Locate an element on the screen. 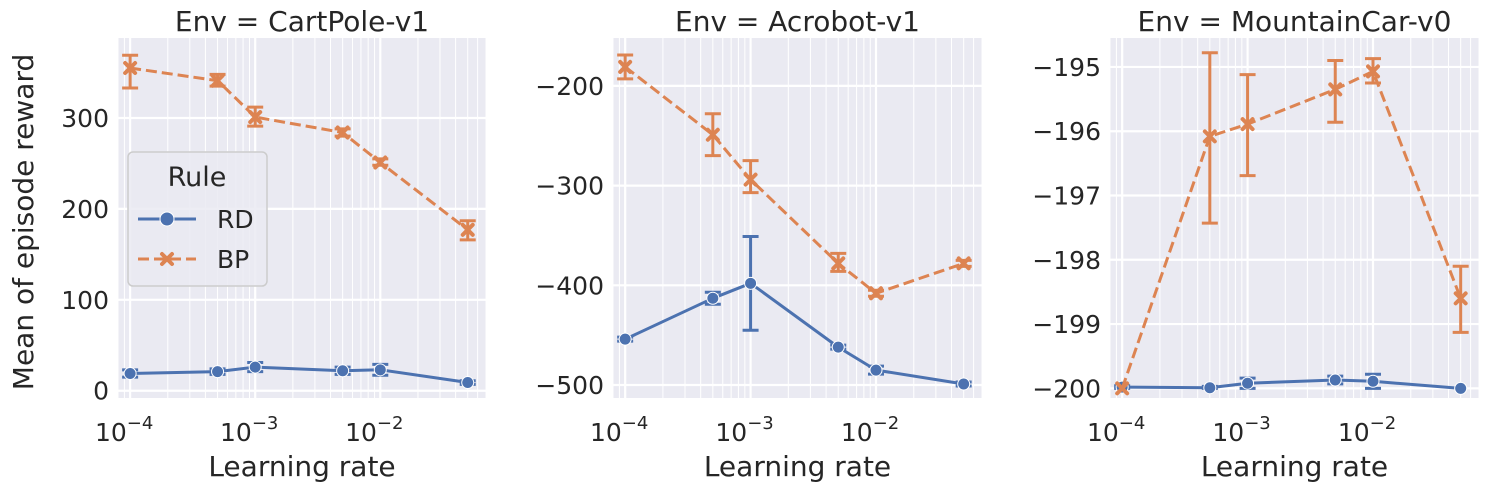  y-tick-label: −195 is located at coordinates (1066, 67).